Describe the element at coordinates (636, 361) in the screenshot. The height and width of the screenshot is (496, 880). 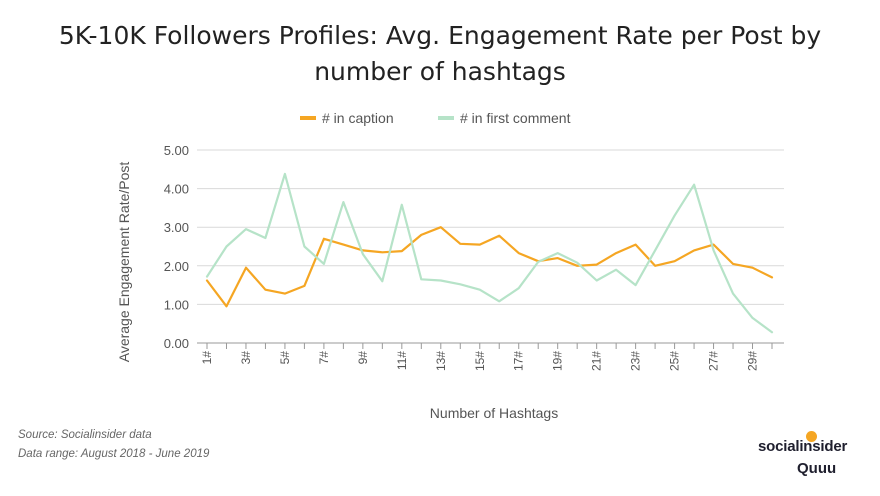
I see `x-tick-label: 23#` at that location.